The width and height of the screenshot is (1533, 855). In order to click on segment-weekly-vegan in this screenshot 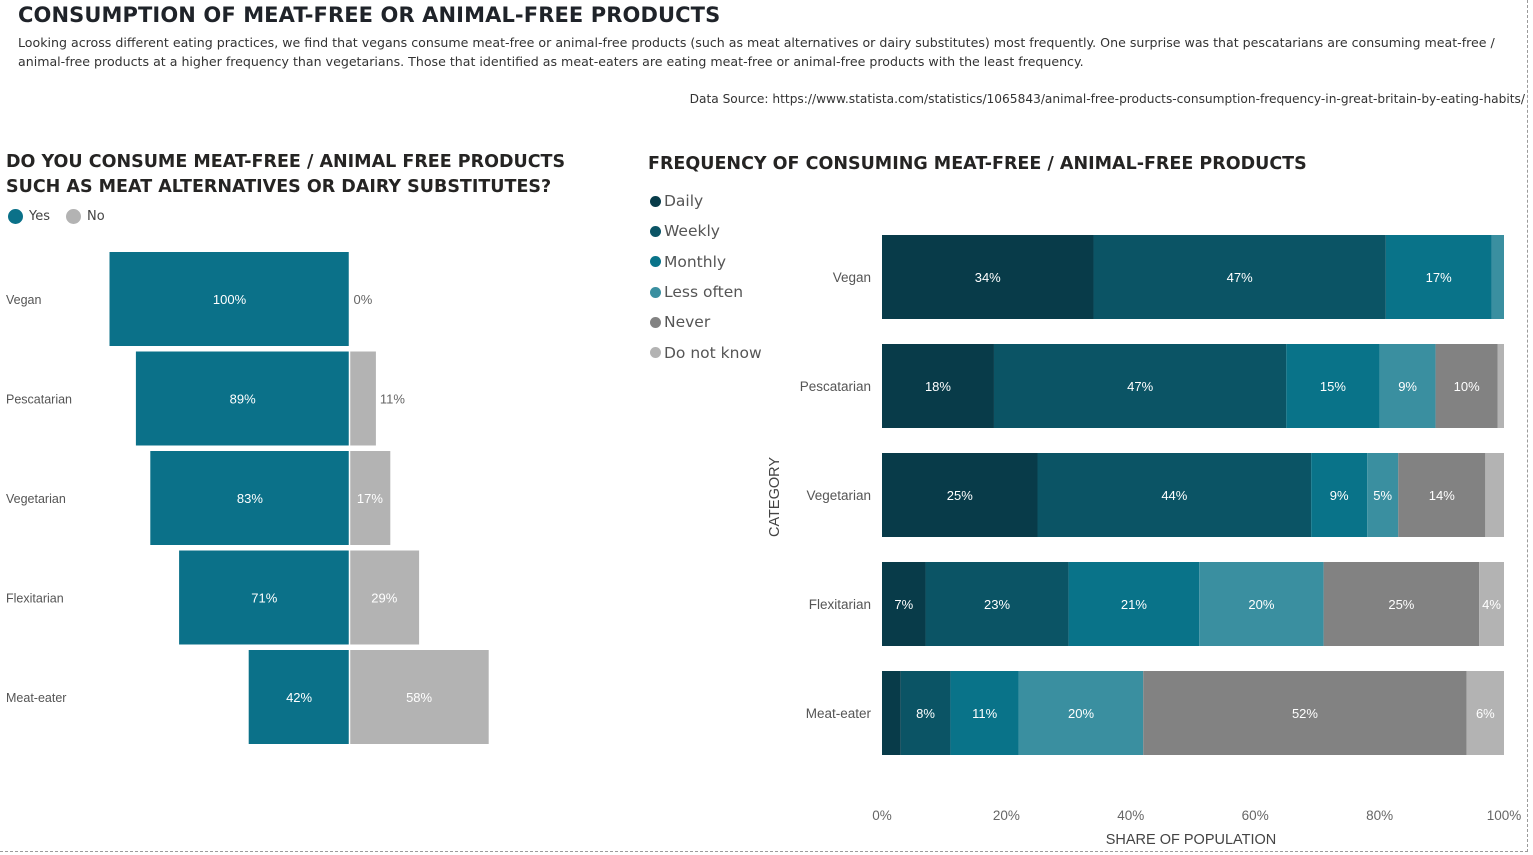, I will do `click(1239, 277)`.